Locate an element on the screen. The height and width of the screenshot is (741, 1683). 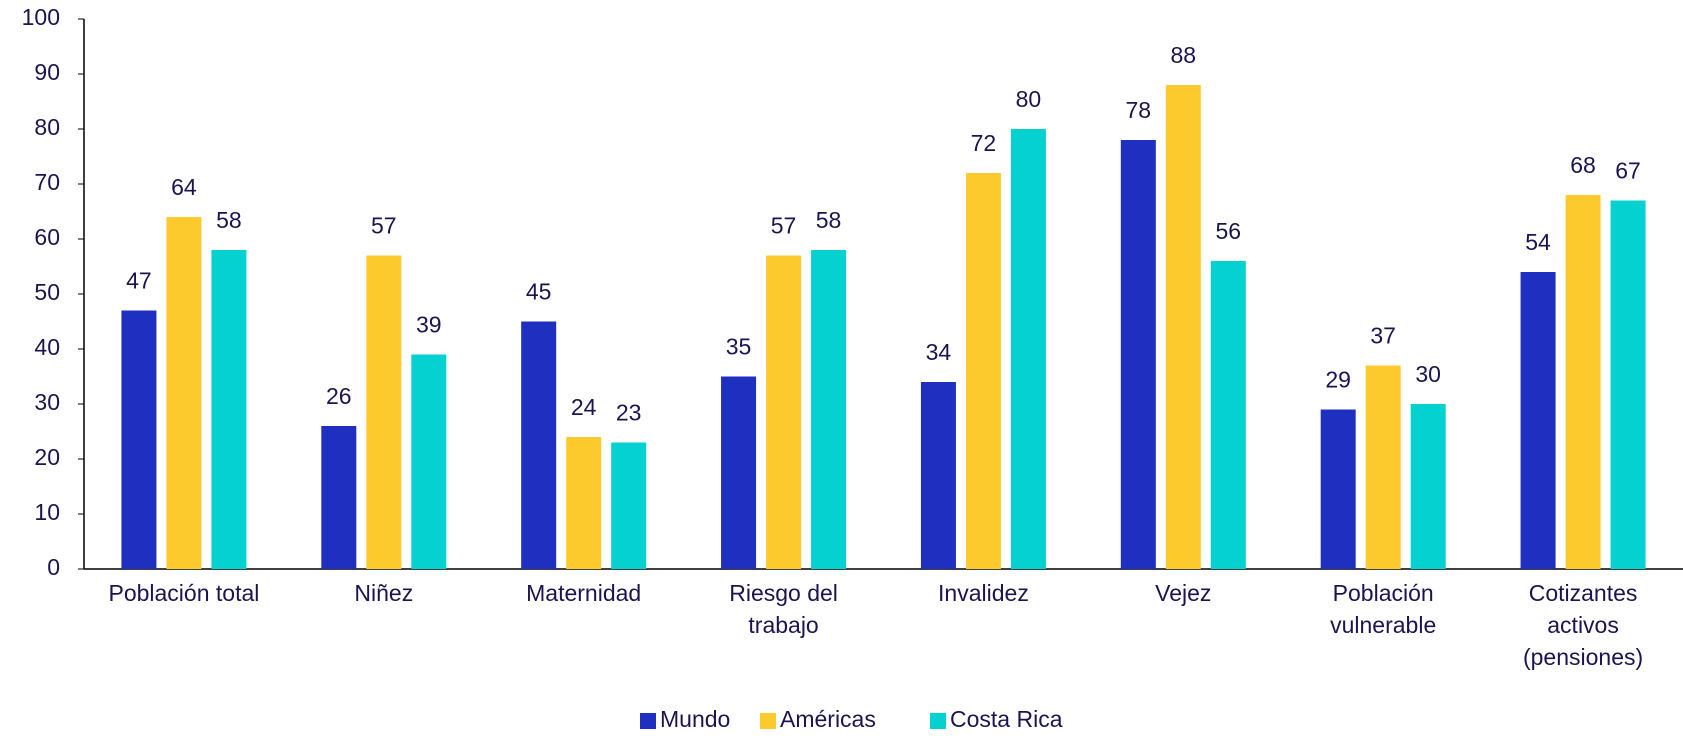
legend-label: Costa Rica is located at coordinates (1006, 719).